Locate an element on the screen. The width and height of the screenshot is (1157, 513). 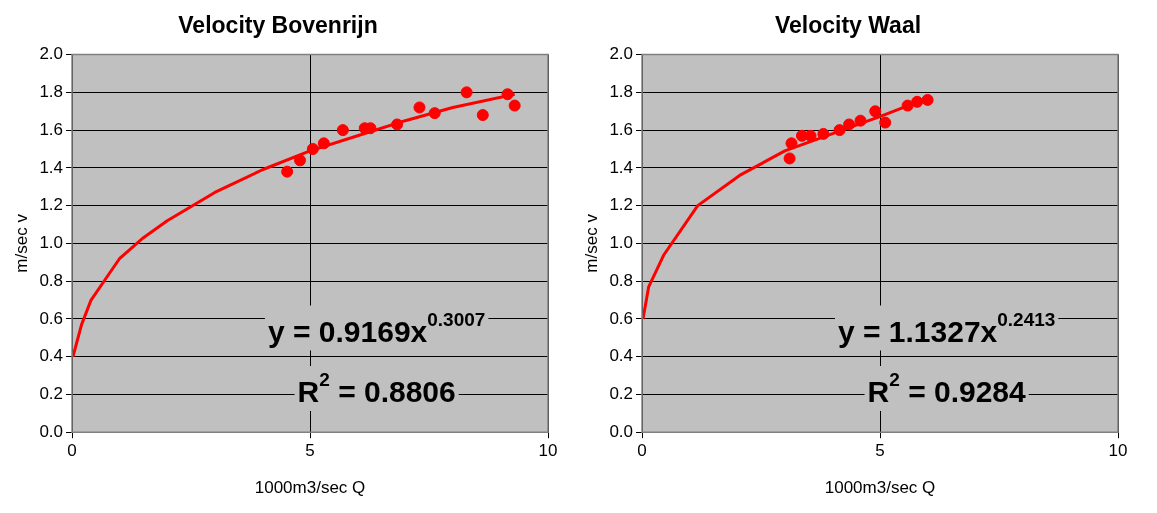
chart-title: Velocity Waal is located at coordinates (848, 25).